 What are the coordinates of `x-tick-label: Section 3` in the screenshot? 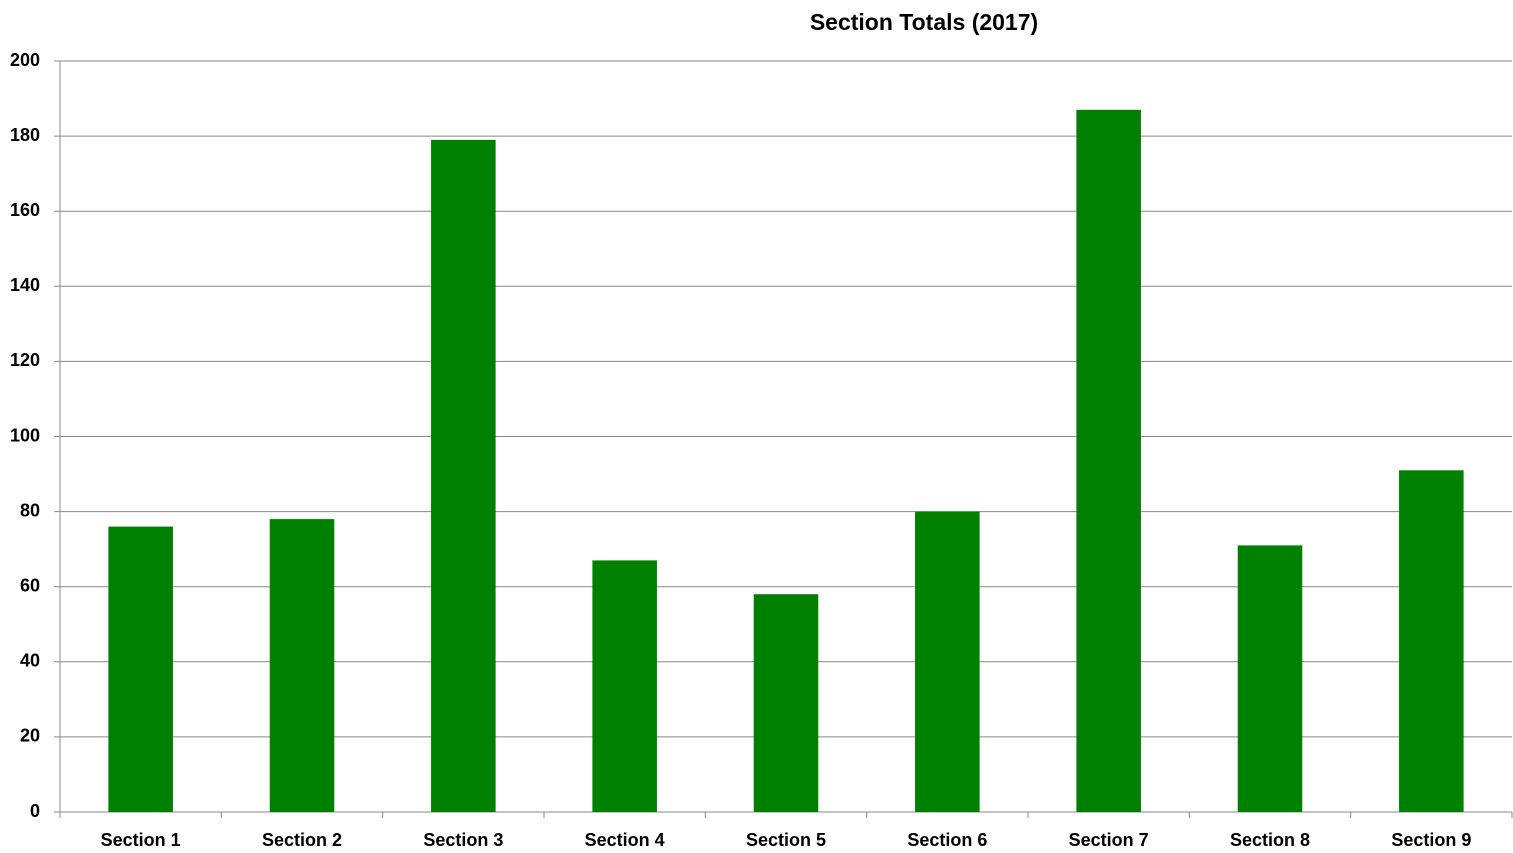 It's located at (463, 840).